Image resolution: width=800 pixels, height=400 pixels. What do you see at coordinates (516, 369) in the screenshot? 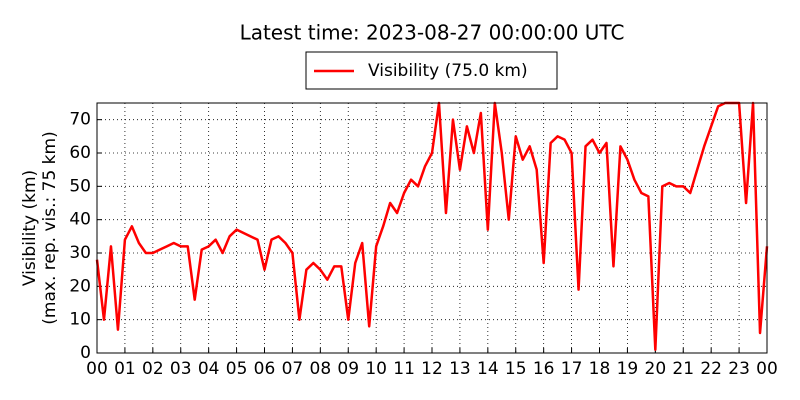
I see `x-tick-label: 15` at bounding box center [516, 369].